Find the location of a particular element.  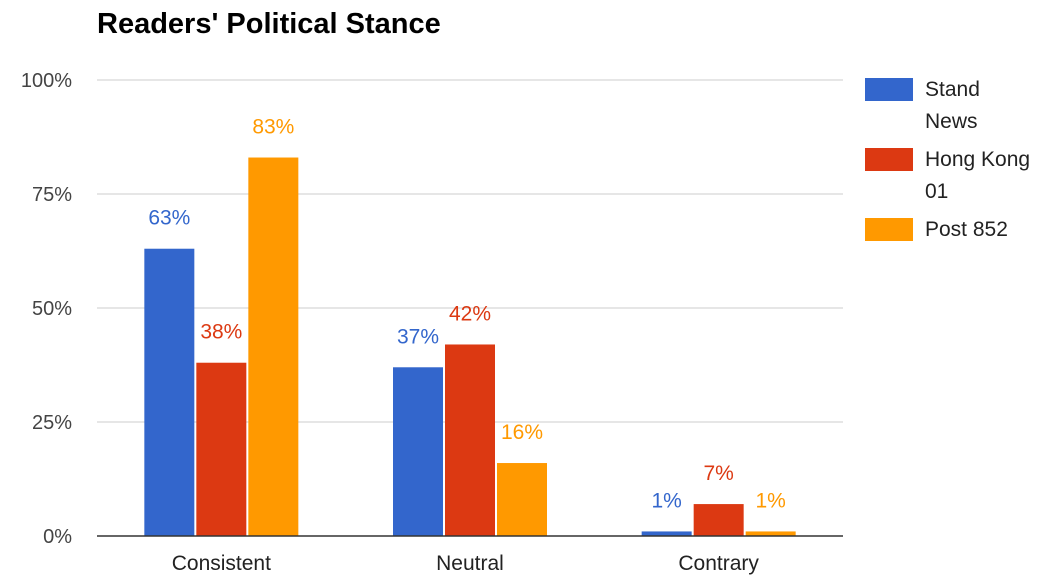

x-tick-label: Consistent is located at coordinates (221, 563).